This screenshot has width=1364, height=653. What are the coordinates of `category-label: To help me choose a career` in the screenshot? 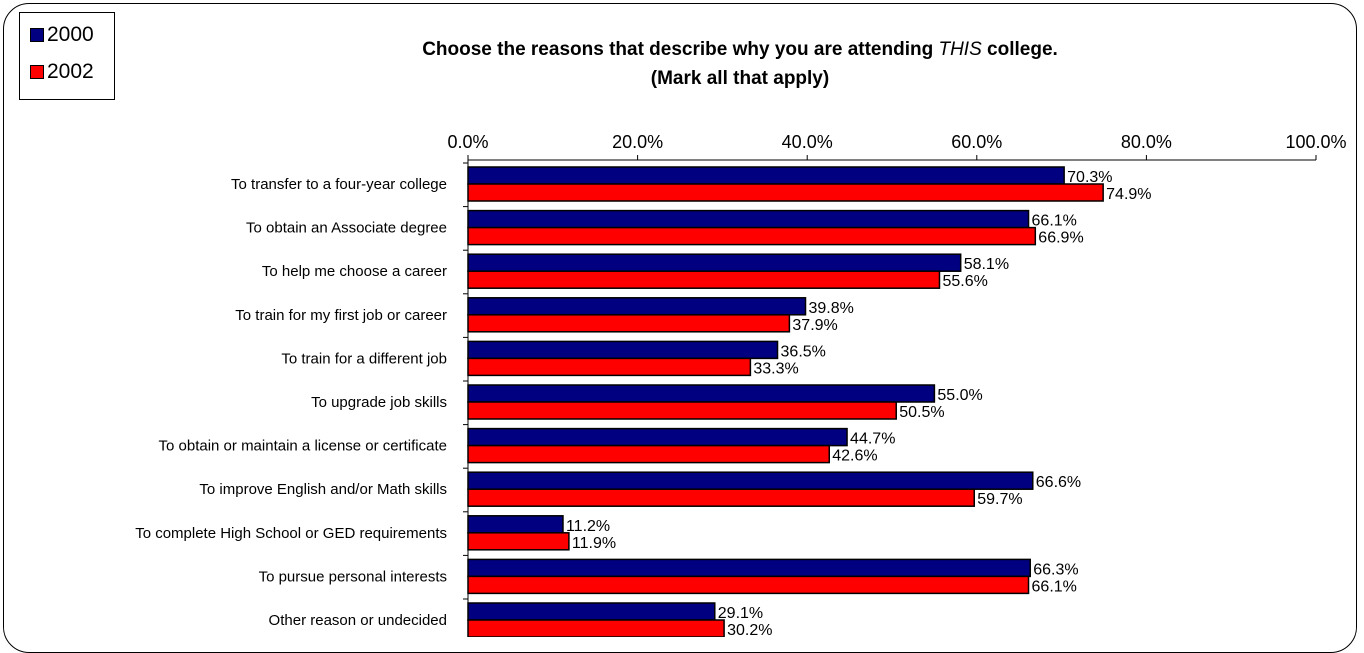 It's located at (354, 271).